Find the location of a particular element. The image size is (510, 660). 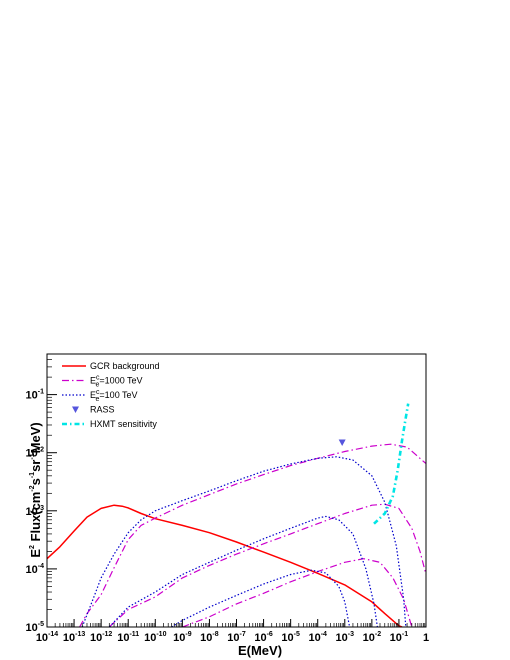

x-tick-label: 10⁻⁴ is located at coordinates (317, 637).